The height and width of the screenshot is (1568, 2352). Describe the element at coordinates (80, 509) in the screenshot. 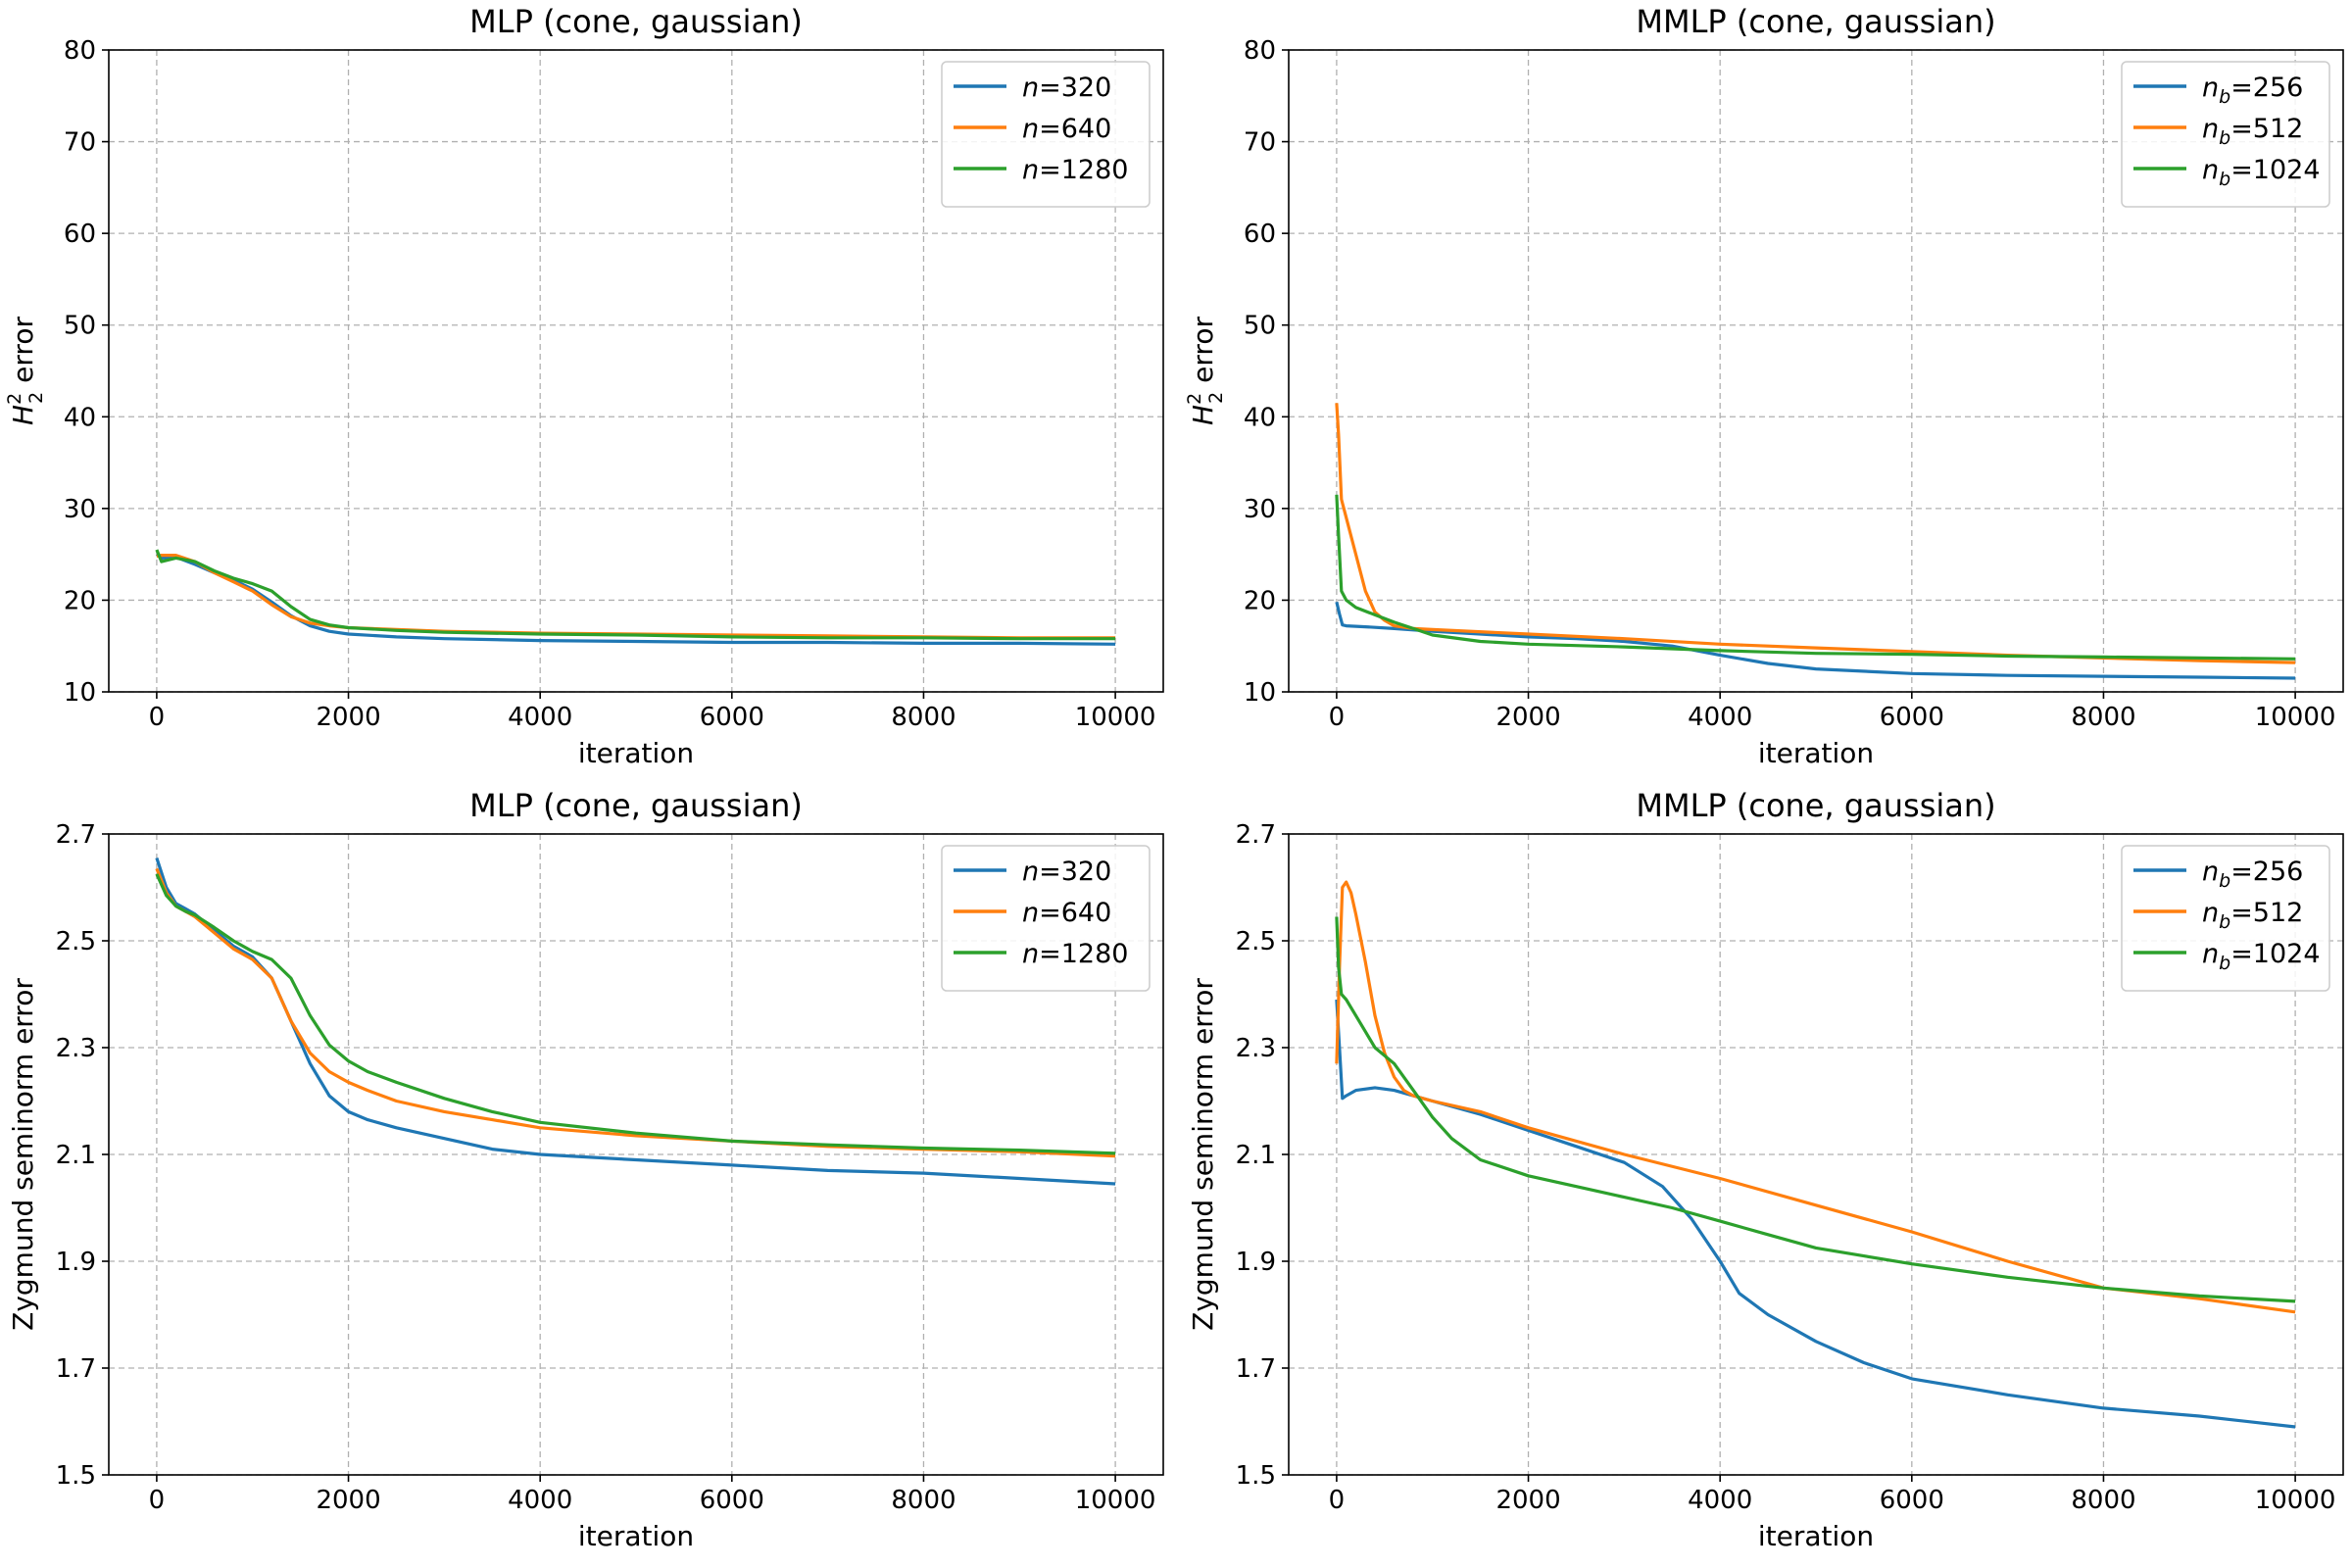

I see `y-tick-label: 30` at that location.